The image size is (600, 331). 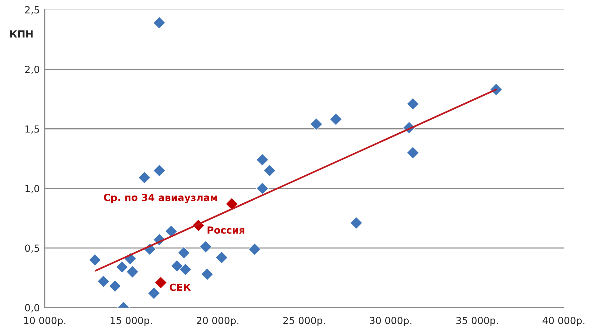 I want to click on y-tick-label: 0,5, so click(x=32, y=249).